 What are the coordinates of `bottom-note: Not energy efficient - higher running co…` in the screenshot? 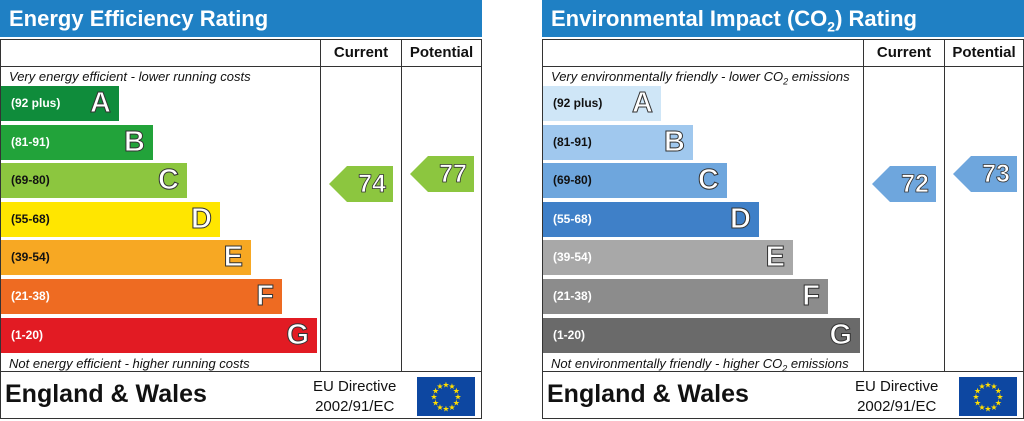 It's located at (129, 363).